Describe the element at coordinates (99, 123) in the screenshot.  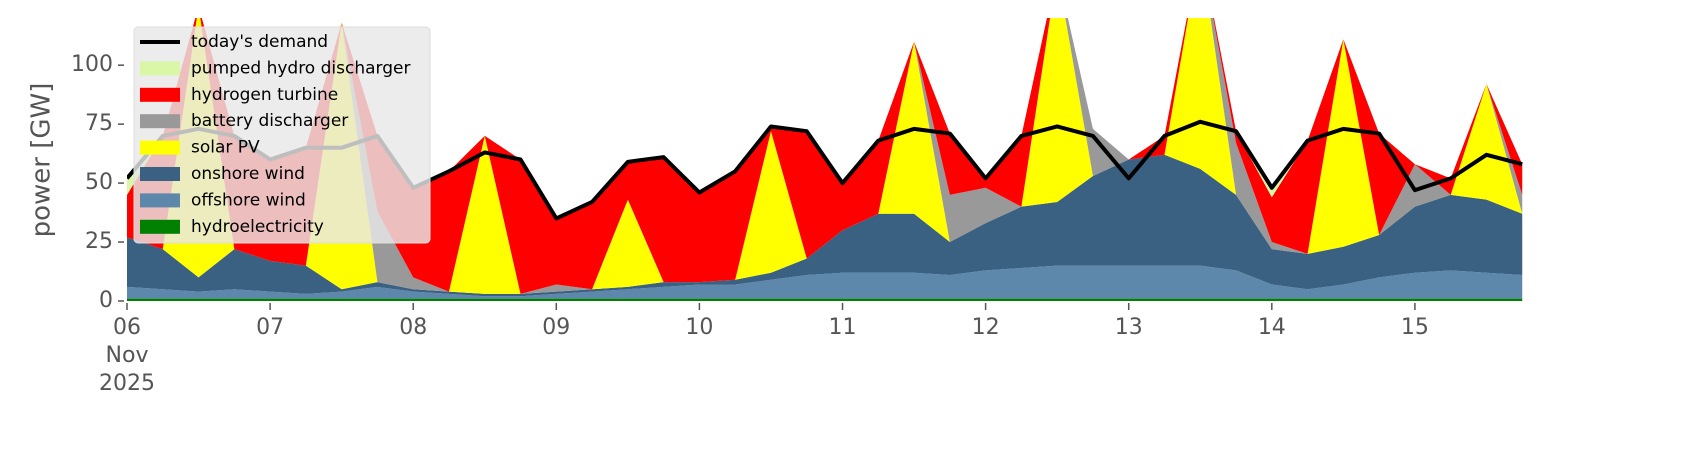
I see `y-tick-label: 75` at that location.